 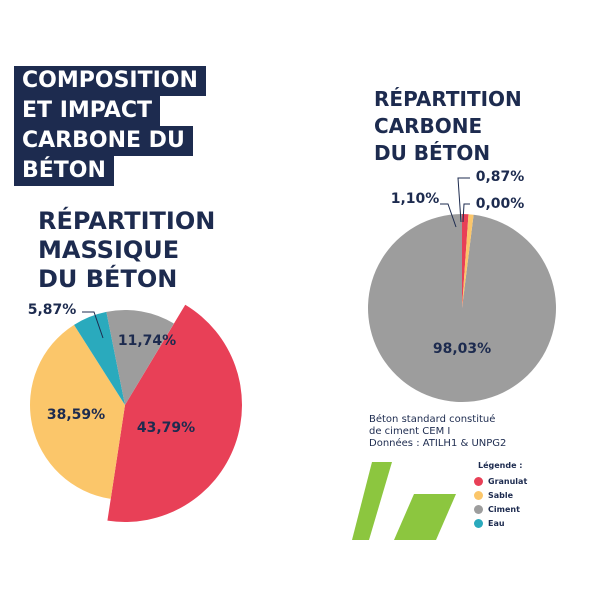 I want to click on leader-sable, so click(x=463, y=200).